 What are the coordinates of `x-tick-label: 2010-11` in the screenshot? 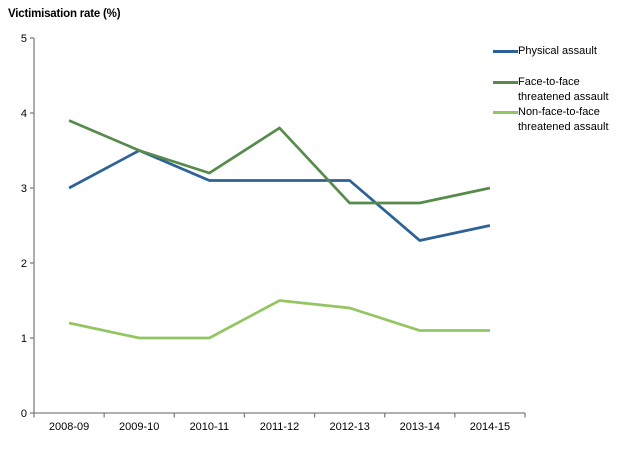 It's located at (210, 427).